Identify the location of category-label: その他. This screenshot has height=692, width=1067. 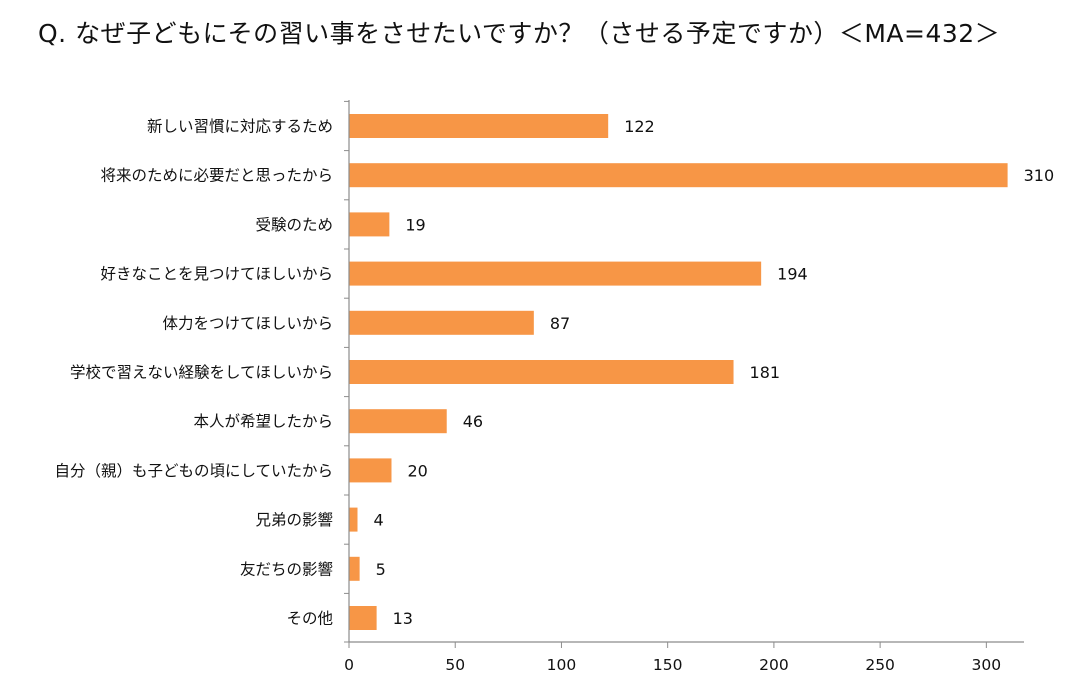
(309, 619).